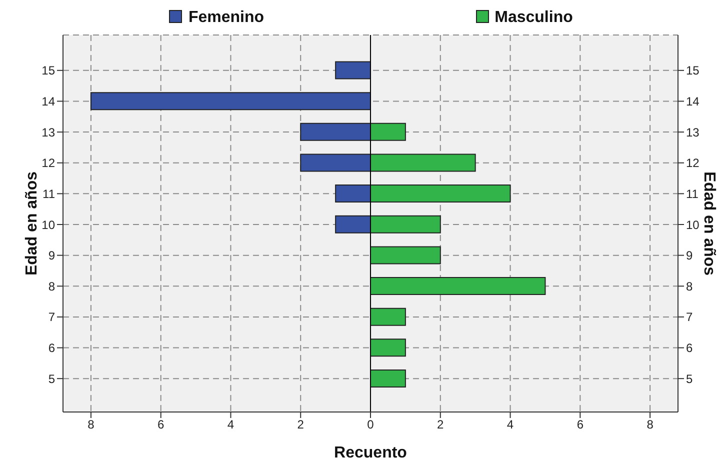  I want to click on y-tick-label: 9, so click(52, 255).